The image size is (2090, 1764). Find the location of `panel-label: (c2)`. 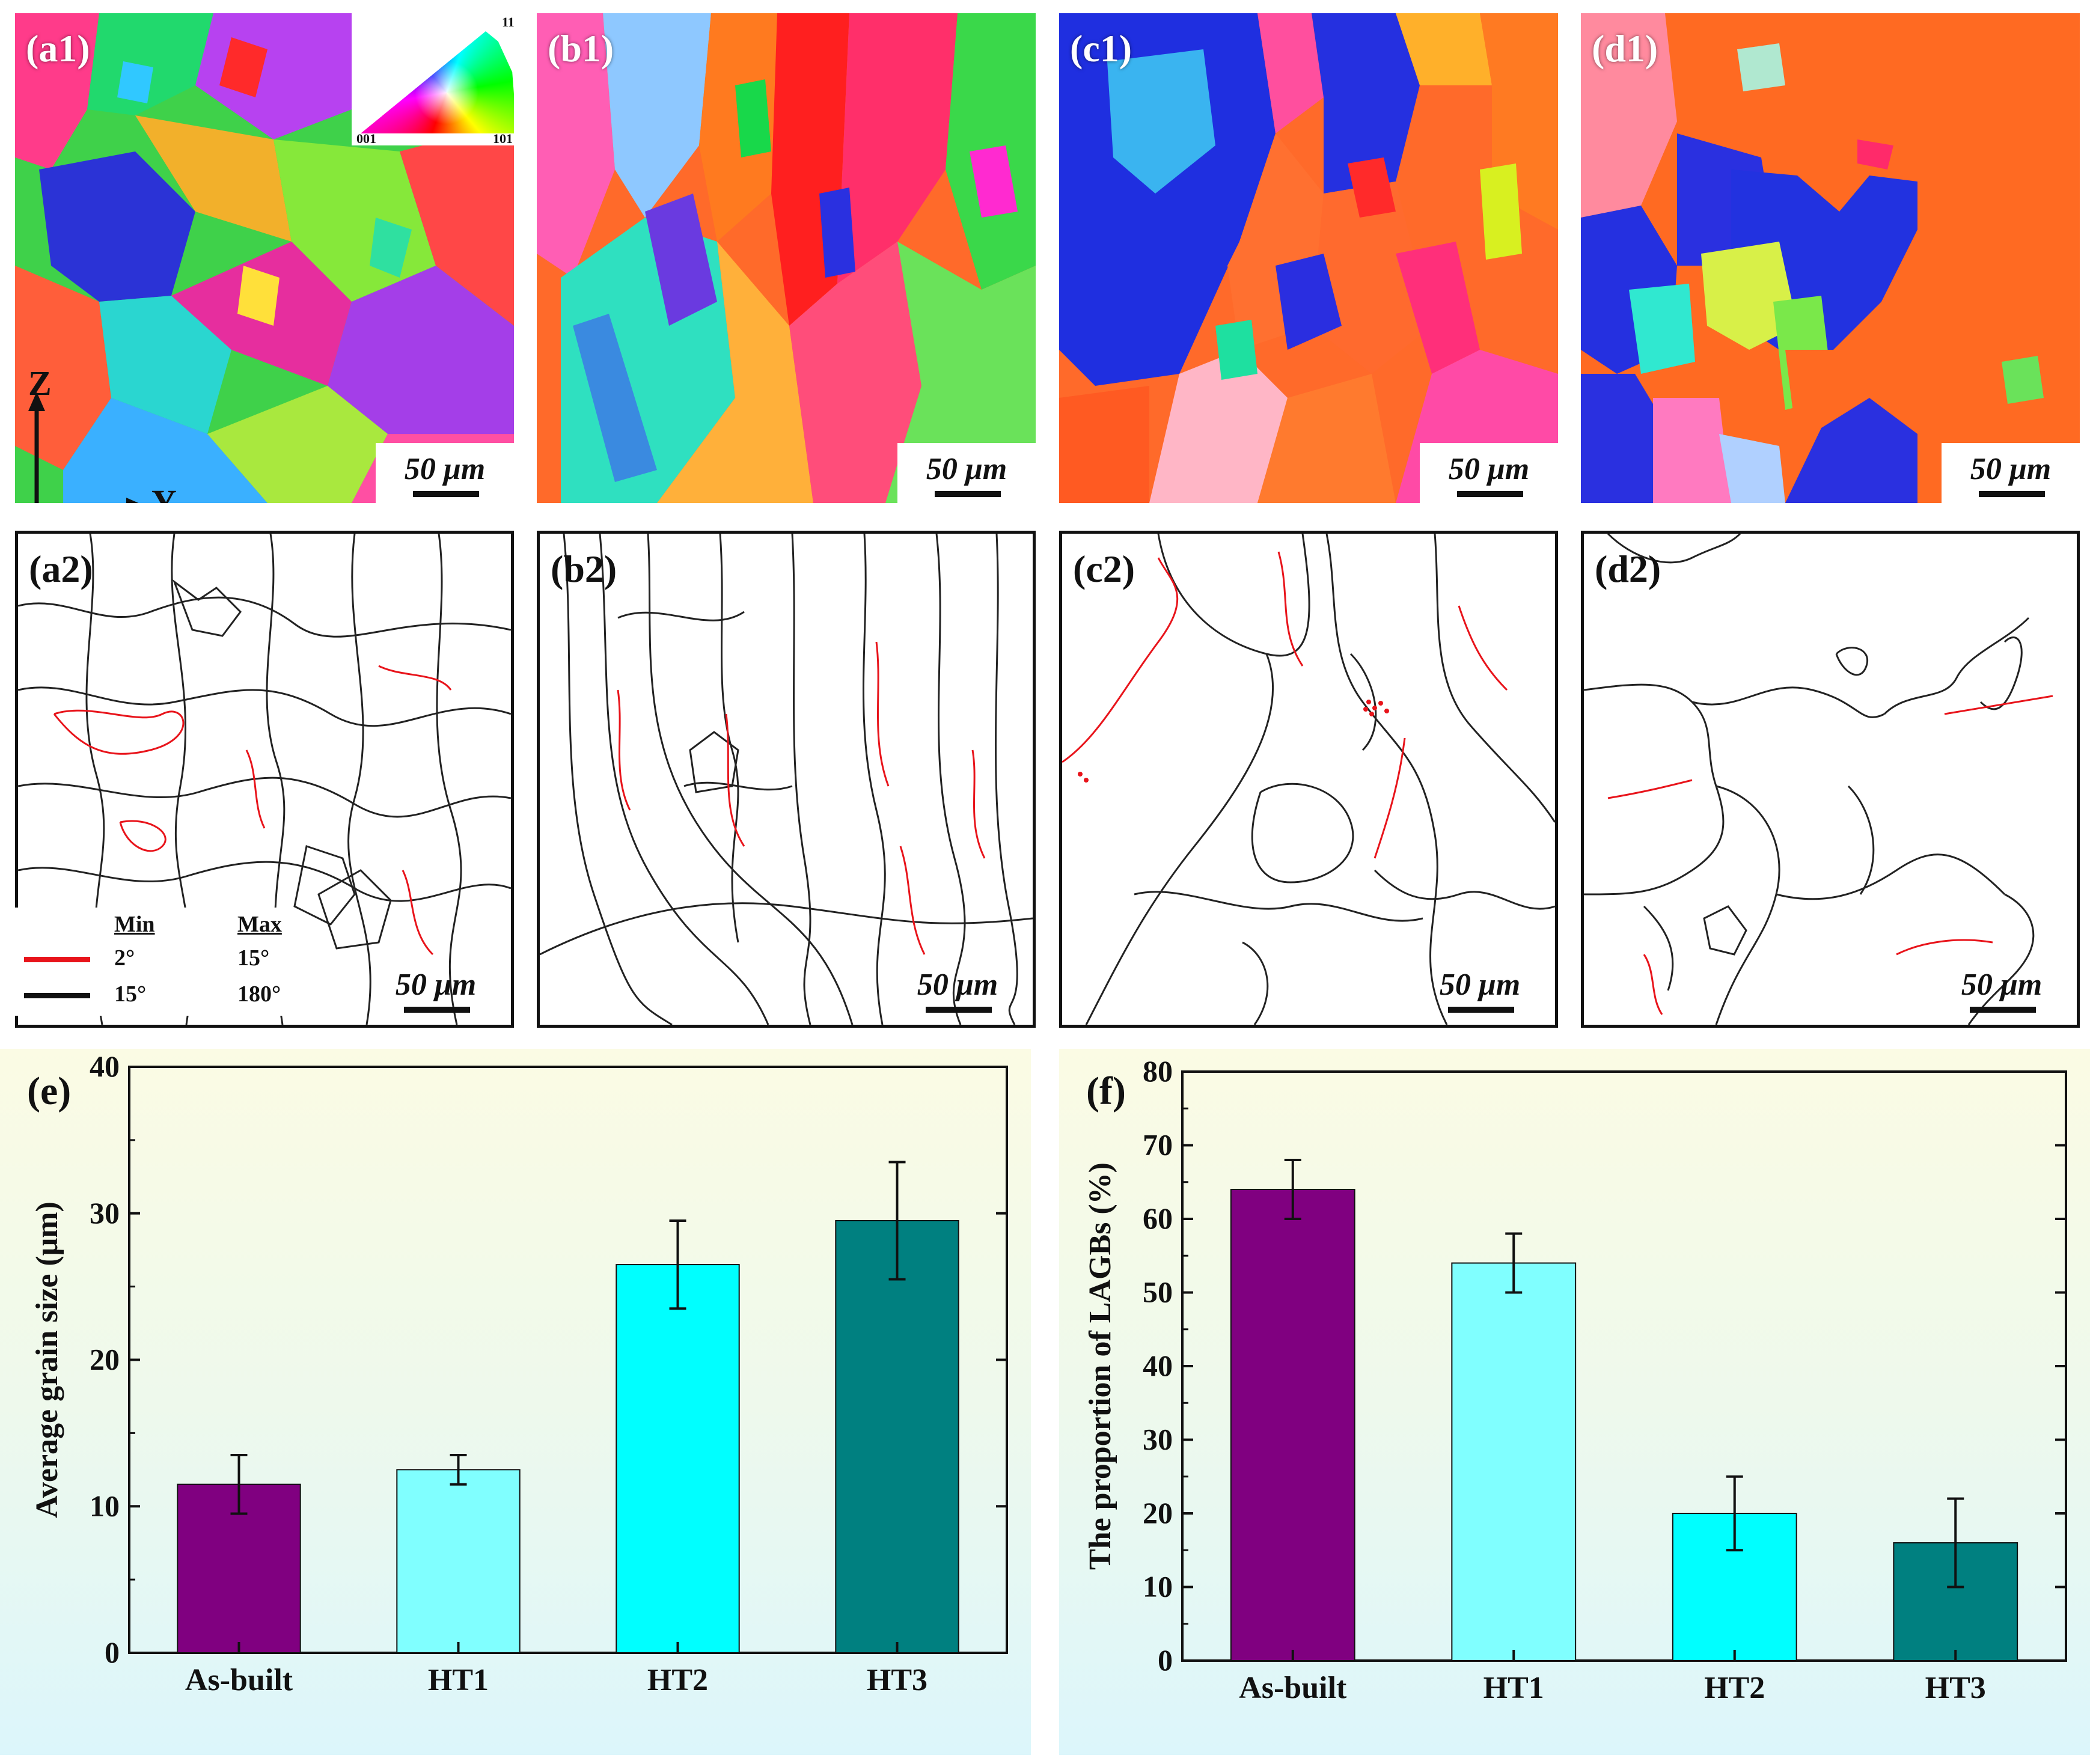

panel-label: (c2) is located at coordinates (1104, 569).